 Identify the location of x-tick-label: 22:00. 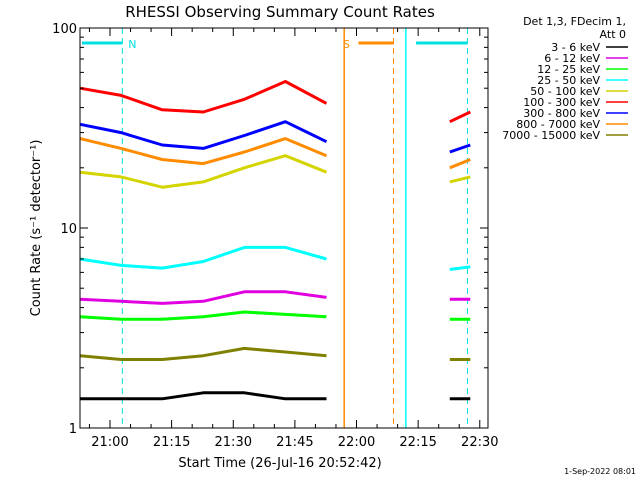
(356, 442).